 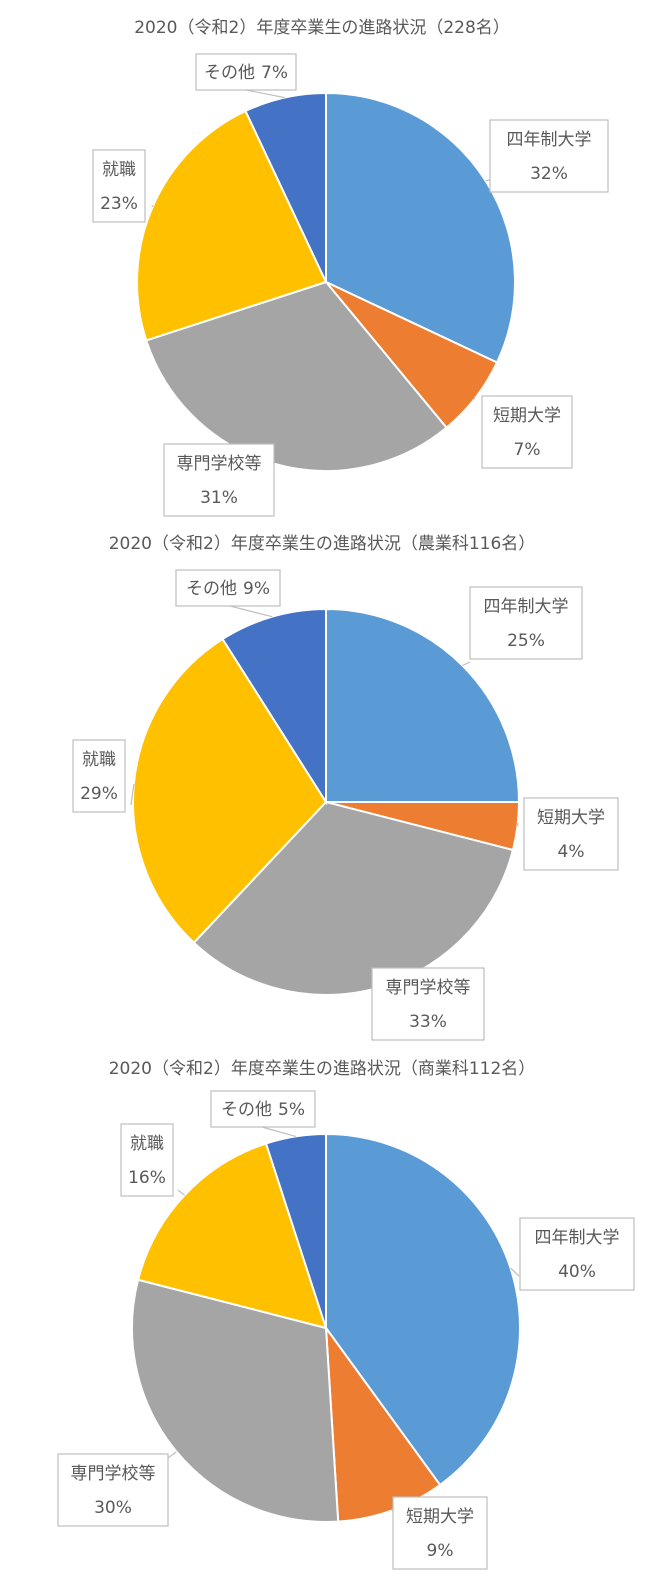 I want to click on data-label: その他 9%, so click(x=228, y=589).